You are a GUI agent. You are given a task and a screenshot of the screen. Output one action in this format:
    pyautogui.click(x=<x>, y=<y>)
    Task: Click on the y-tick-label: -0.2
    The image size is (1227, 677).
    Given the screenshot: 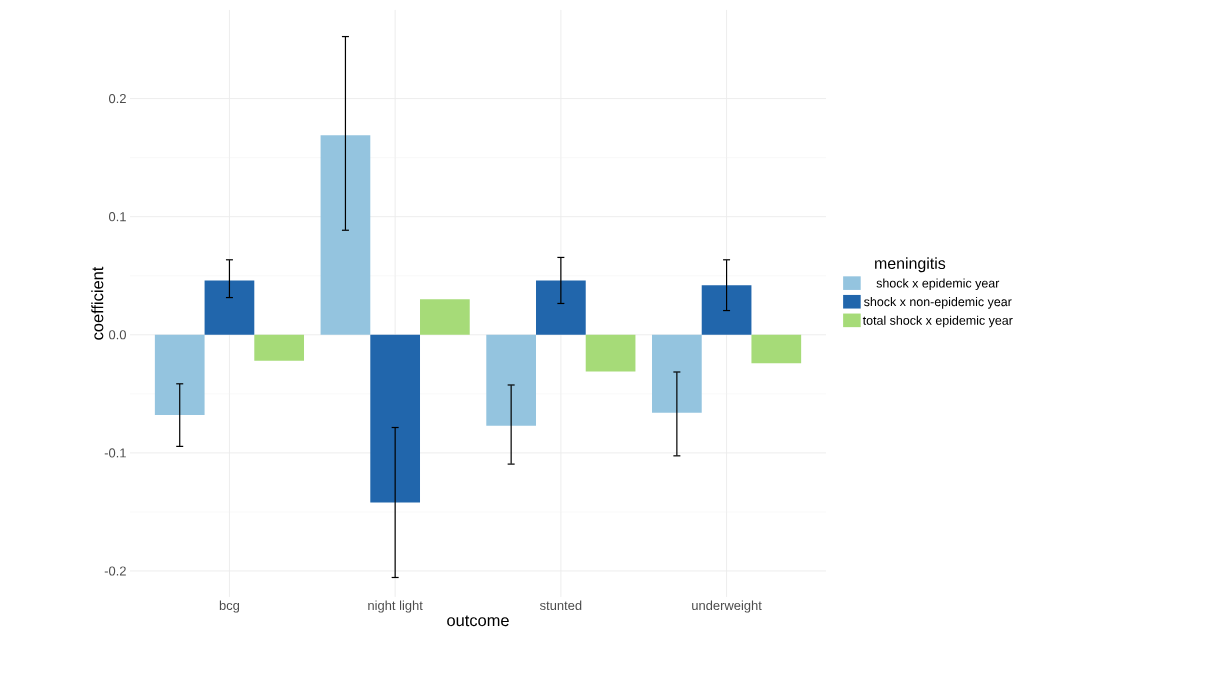 What is the action you would take?
    pyautogui.click(x=115, y=571)
    